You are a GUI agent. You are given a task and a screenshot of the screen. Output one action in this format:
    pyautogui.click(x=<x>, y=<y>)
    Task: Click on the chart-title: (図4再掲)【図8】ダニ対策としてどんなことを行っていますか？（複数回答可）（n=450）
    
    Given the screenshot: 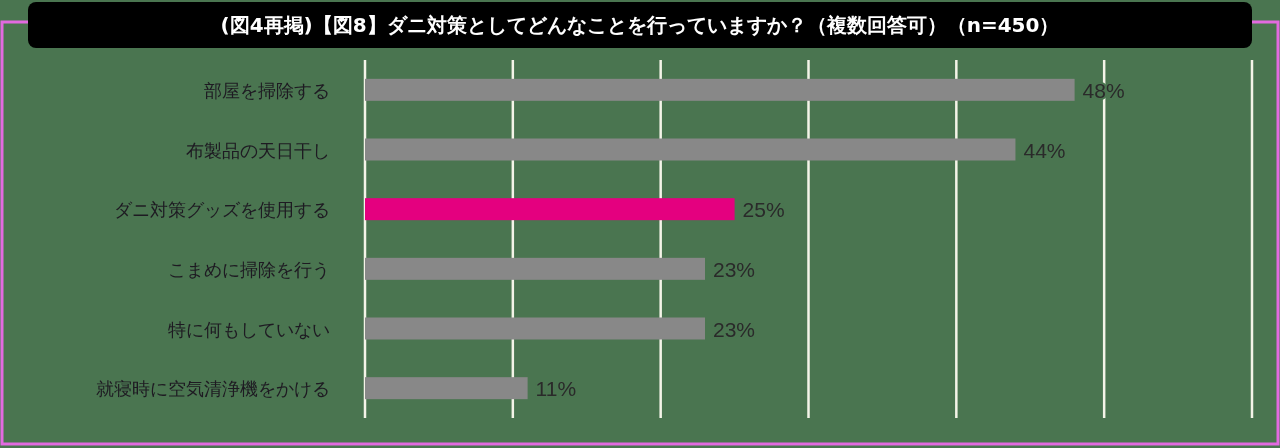 What is the action you would take?
    pyautogui.click(x=640, y=25)
    